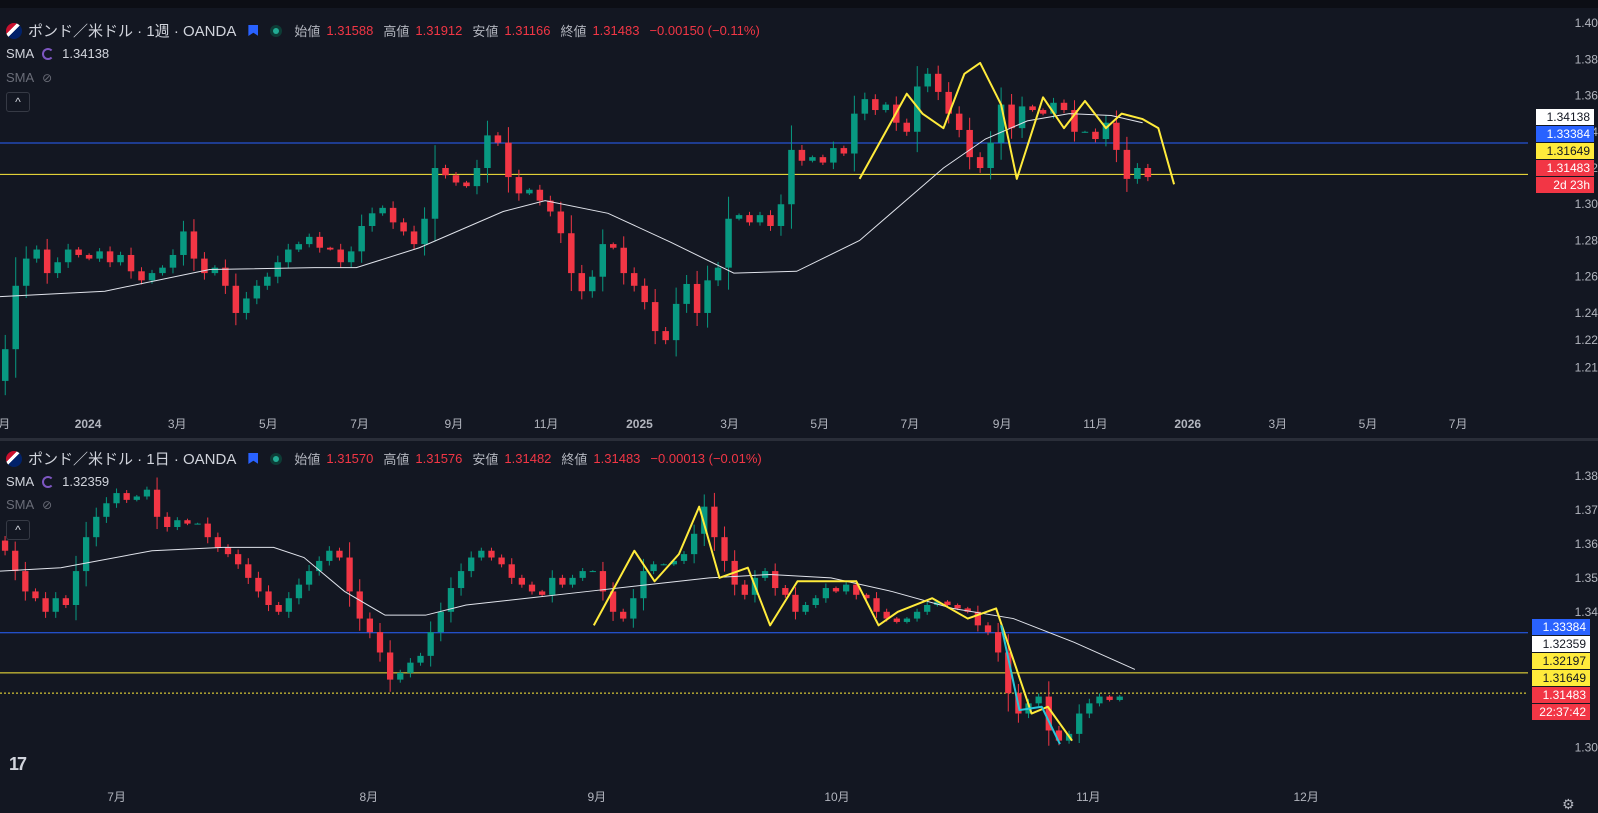 Image resolution: width=1598 pixels, height=813 pixels. What do you see at coordinates (799, 439) in the screenshot?
I see `pane-divider` at bounding box center [799, 439].